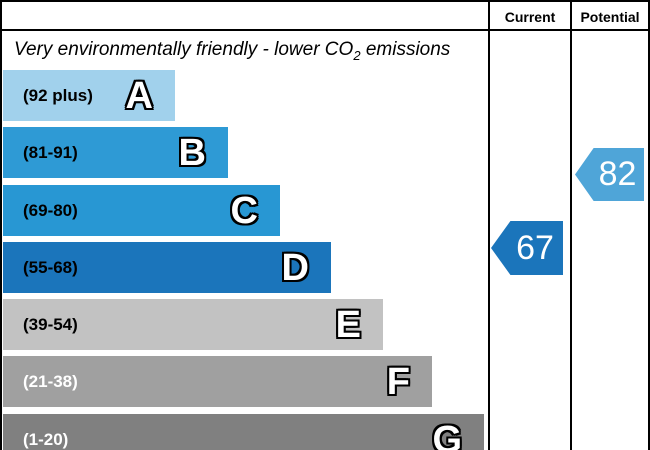 This screenshot has width=650, height=450. Describe the element at coordinates (243, 432) in the screenshot. I see `rating-band-bar: (1-20) G` at that location.